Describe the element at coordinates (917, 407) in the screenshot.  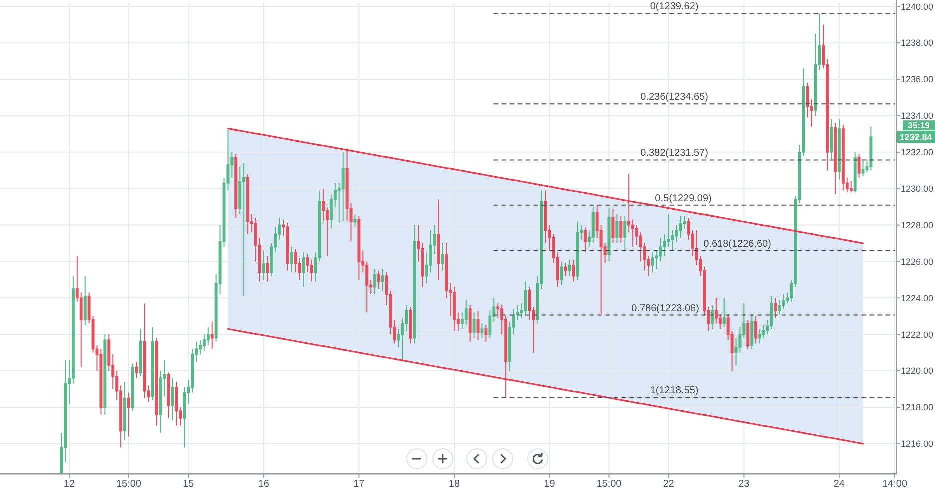
I see `y-tick-label: 1218.00` at that location.